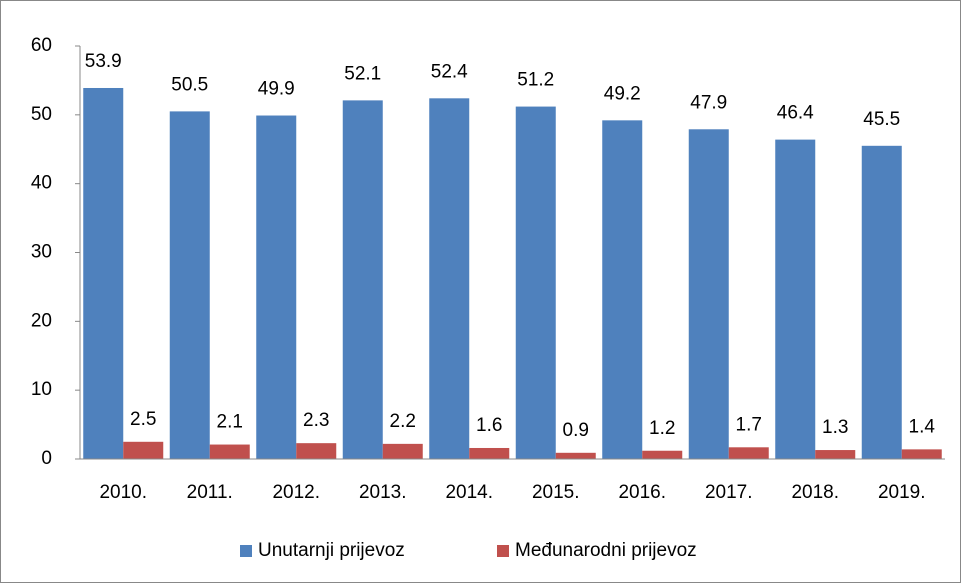  I want to click on y-tick-label: 50, so click(41, 114).